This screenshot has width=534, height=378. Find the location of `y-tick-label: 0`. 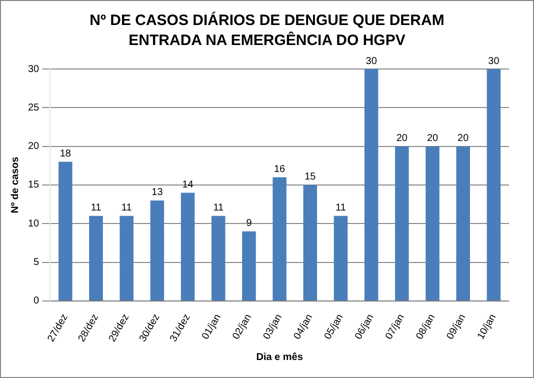

y-tick-label: 0 is located at coordinates (37, 301).